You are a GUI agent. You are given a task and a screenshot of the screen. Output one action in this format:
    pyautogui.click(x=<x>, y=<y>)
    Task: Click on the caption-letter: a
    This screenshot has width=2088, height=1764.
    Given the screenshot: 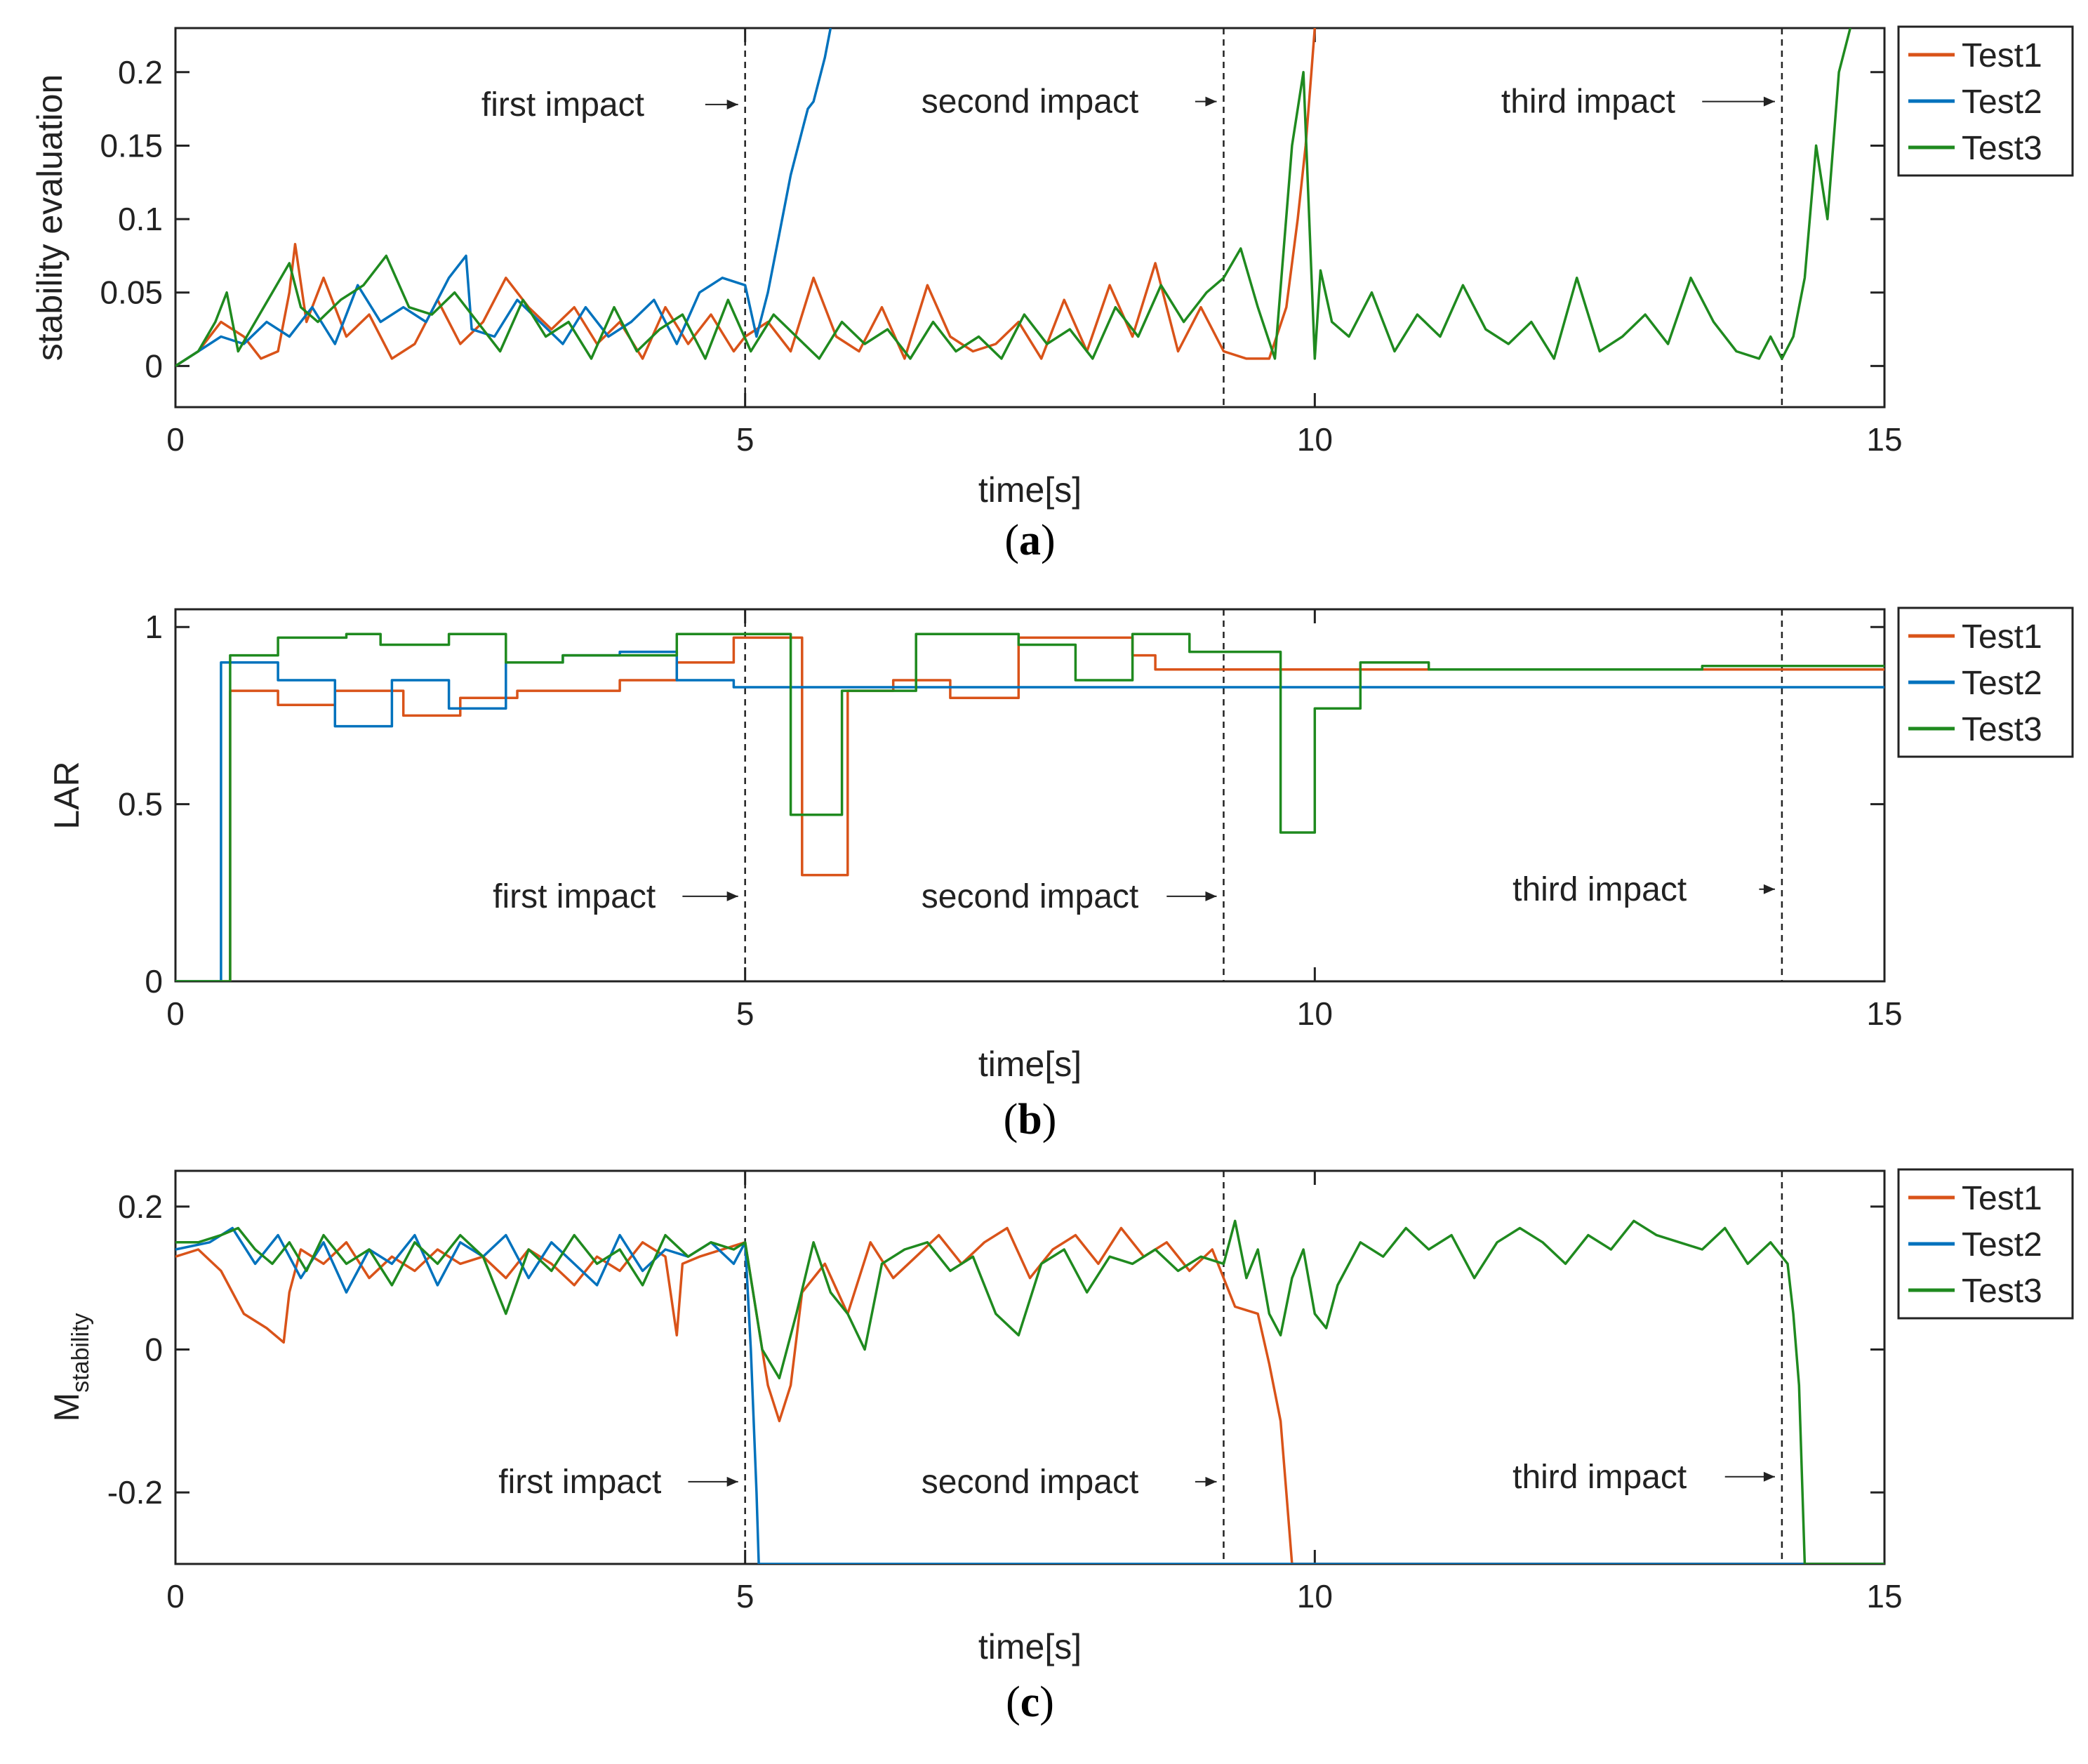 What is the action you would take?
    pyautogui.click(x=1030, y=540)
    